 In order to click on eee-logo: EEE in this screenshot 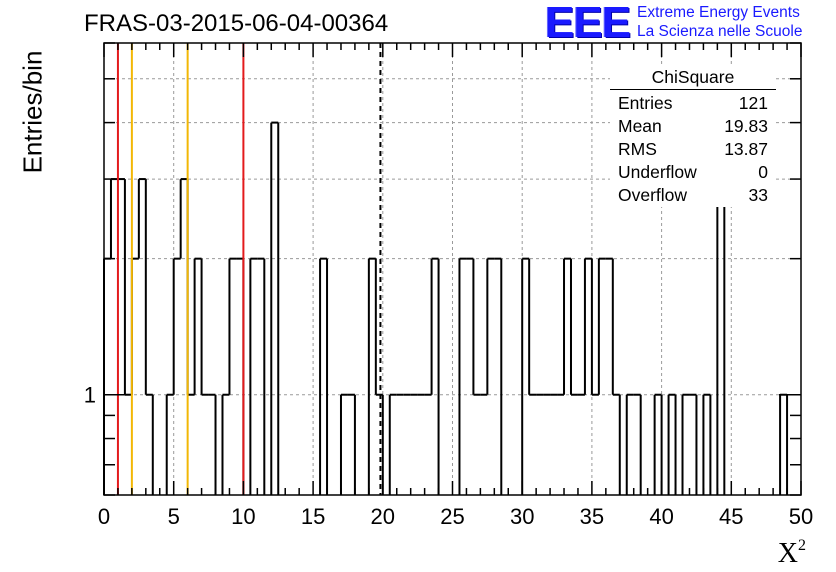, I will do `click(588, 23)`.